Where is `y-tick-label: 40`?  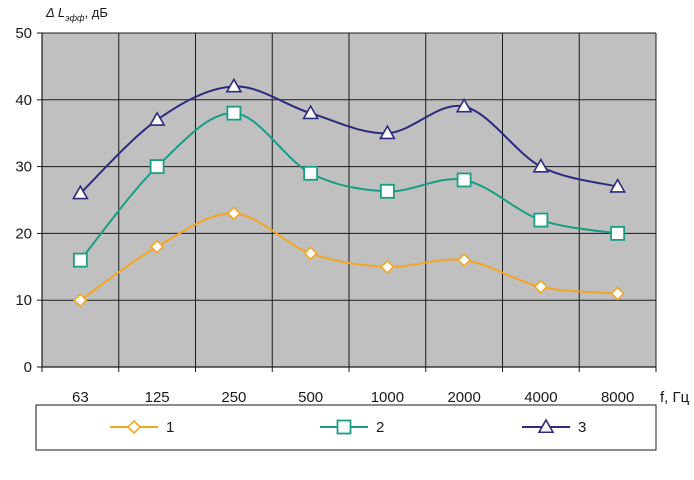
y-tick-label: 40 is located at coordinates (23, 100).